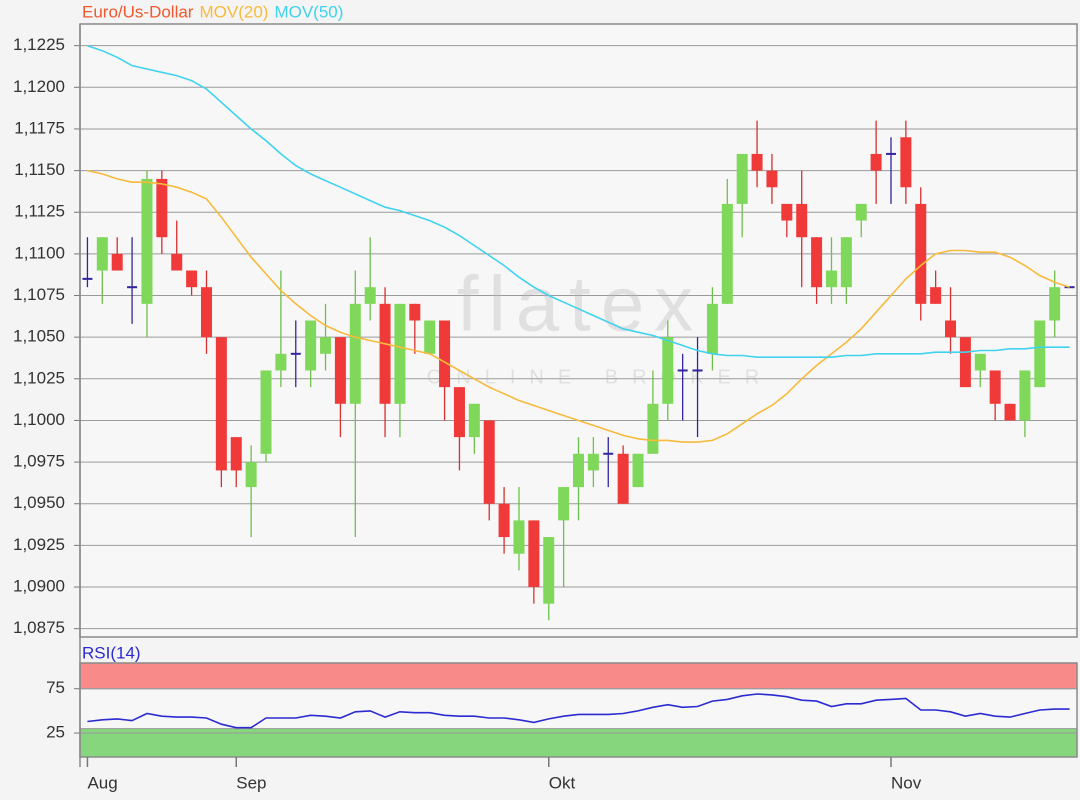  I want to click on y-tick-label: 1,1000, so click(39, 419).